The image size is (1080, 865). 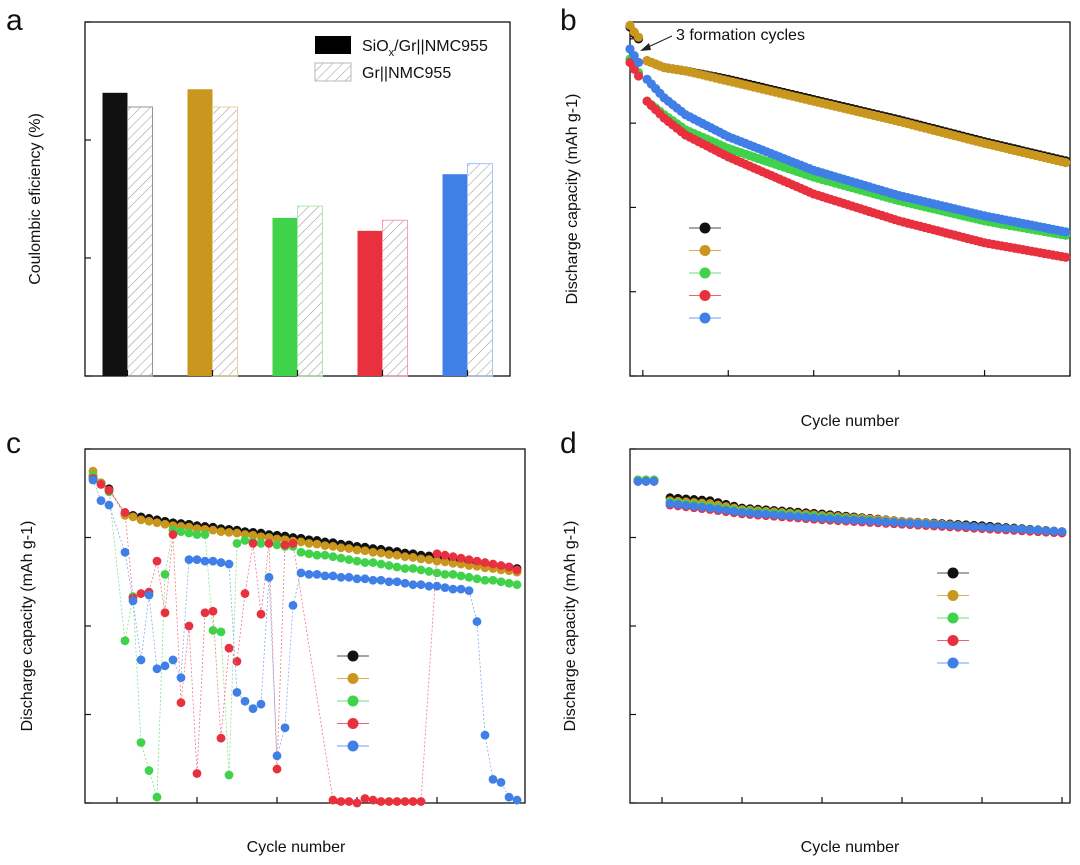 What do you see at coordinates (705, 273) in the screenshot?
I see `legend-marker-lfn` at bounding box center [705, 273].